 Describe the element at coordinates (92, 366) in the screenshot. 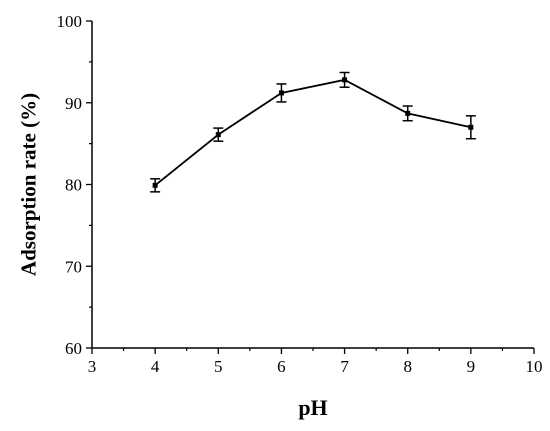

I see `x-tick-label: 3` at that location.